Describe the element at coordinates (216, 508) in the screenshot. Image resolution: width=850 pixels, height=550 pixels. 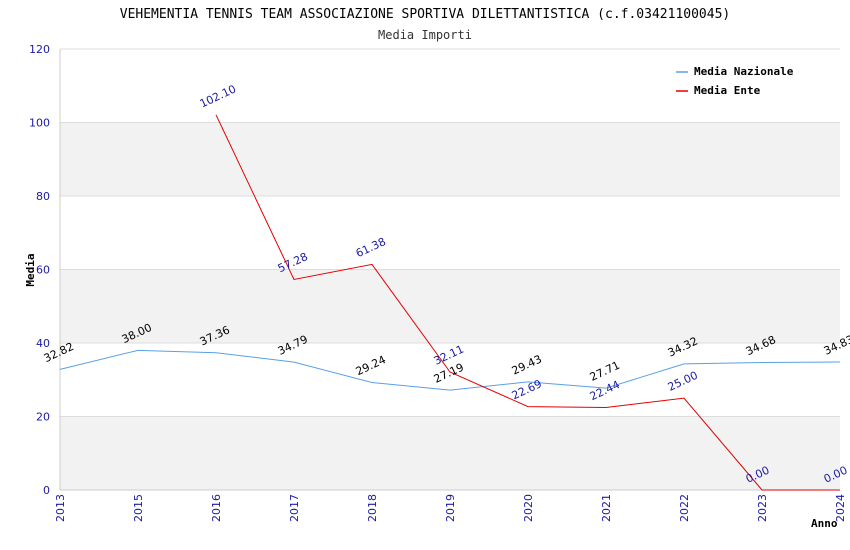
I see `x-tick-label: 2016` at that location.